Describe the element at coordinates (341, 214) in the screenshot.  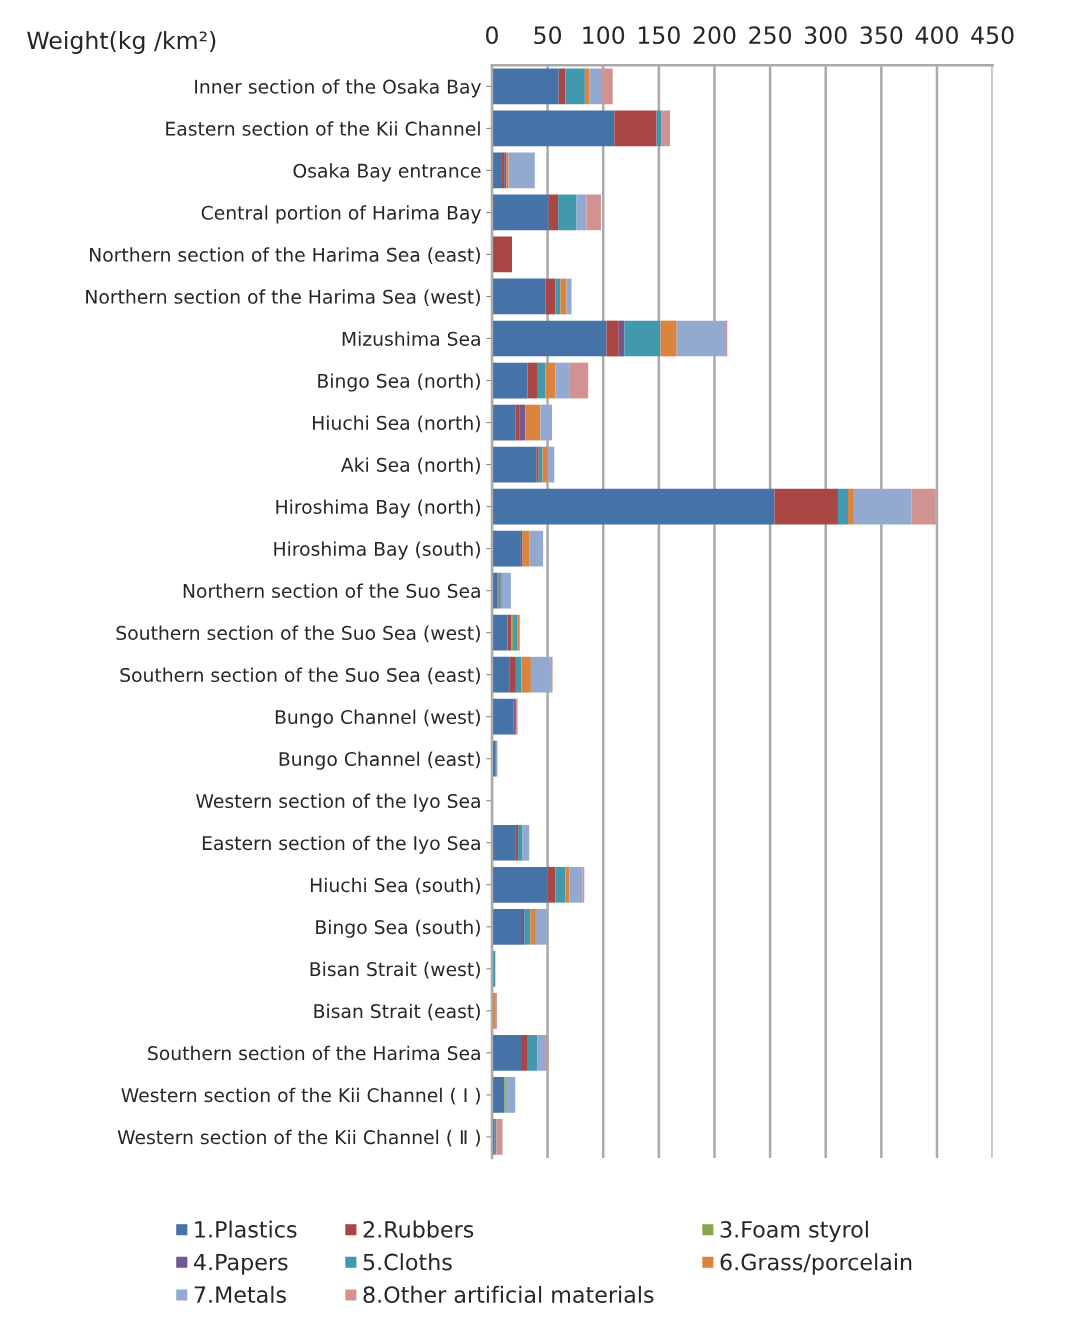
I see `y-tick-label: Central portion of Harima Bay` at that location.